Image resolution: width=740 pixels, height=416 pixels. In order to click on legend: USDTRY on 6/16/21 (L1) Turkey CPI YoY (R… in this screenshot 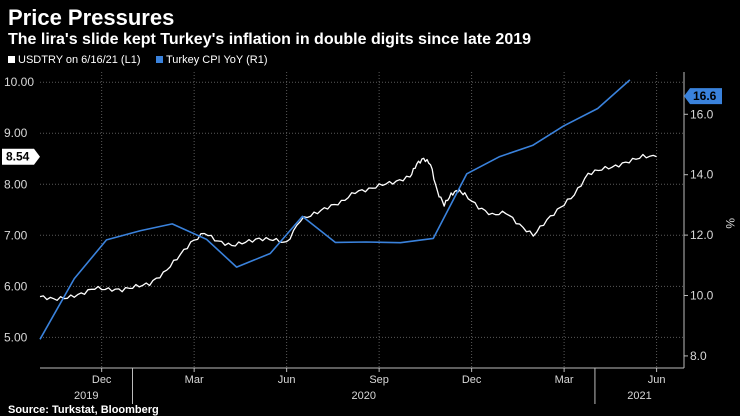, I will do `click(138, 60)`.